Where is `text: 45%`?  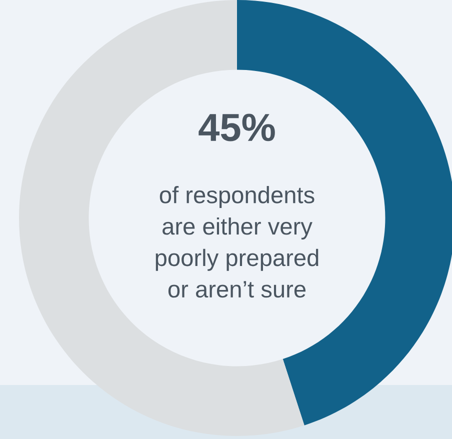
text: 45% is located at coordinates (236, 128).